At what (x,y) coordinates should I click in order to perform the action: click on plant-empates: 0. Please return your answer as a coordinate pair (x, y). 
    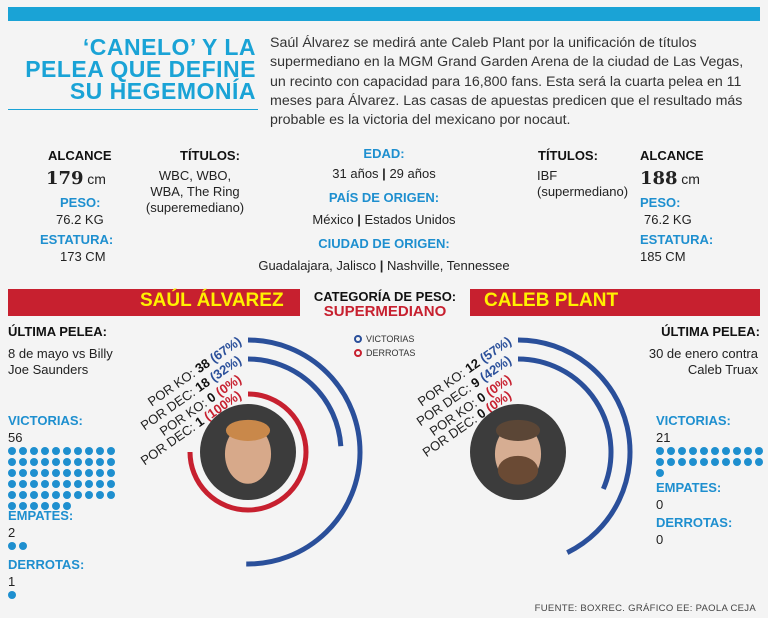
    Looking at the image, I should click on (660, 504).